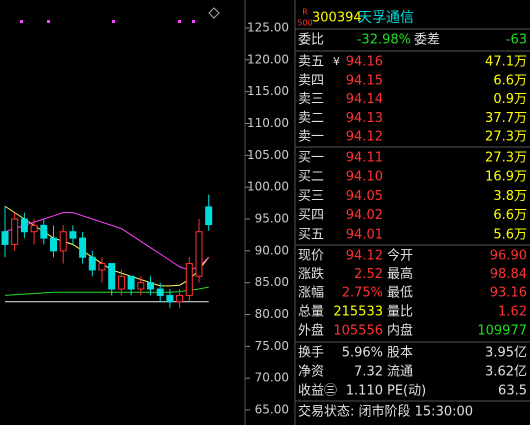 The image size is (530, 425). What do you see at coordinates (364, 118) in the screenshot?
I see `book-price: 94.13` at bounding box center [364, 118].